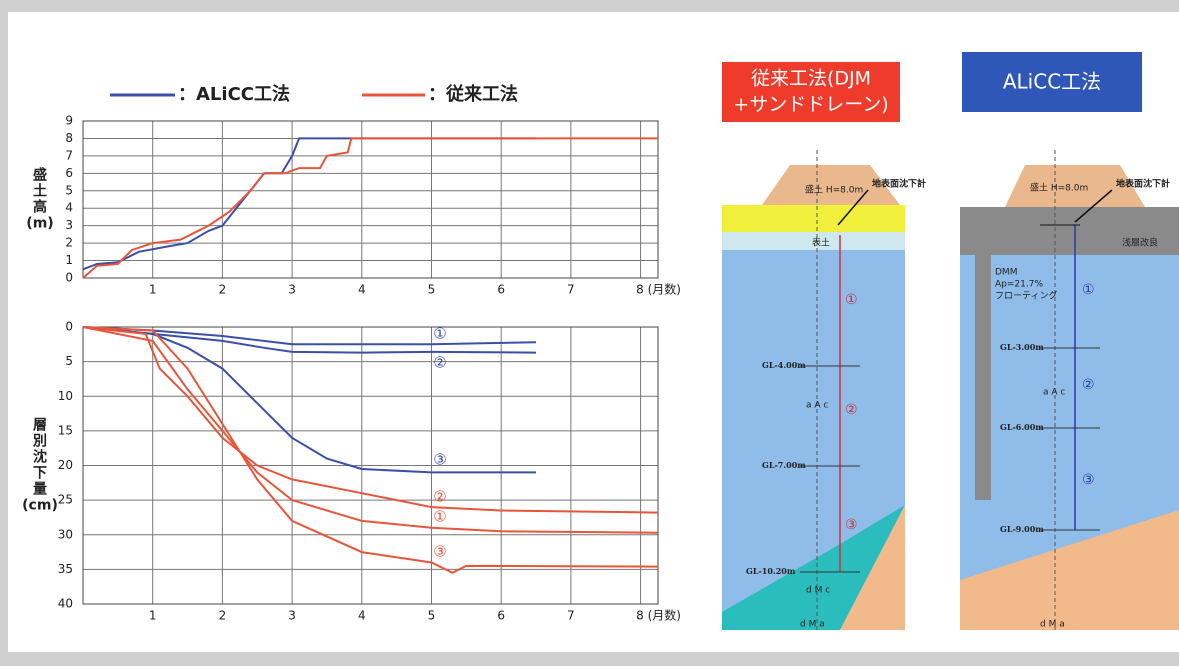 Image resolution: width=1179 pixels, height=666 pixels. Describe the element at coordinates (771, 571) in the screenshot. I see `label: GL-10.20m` at that location.